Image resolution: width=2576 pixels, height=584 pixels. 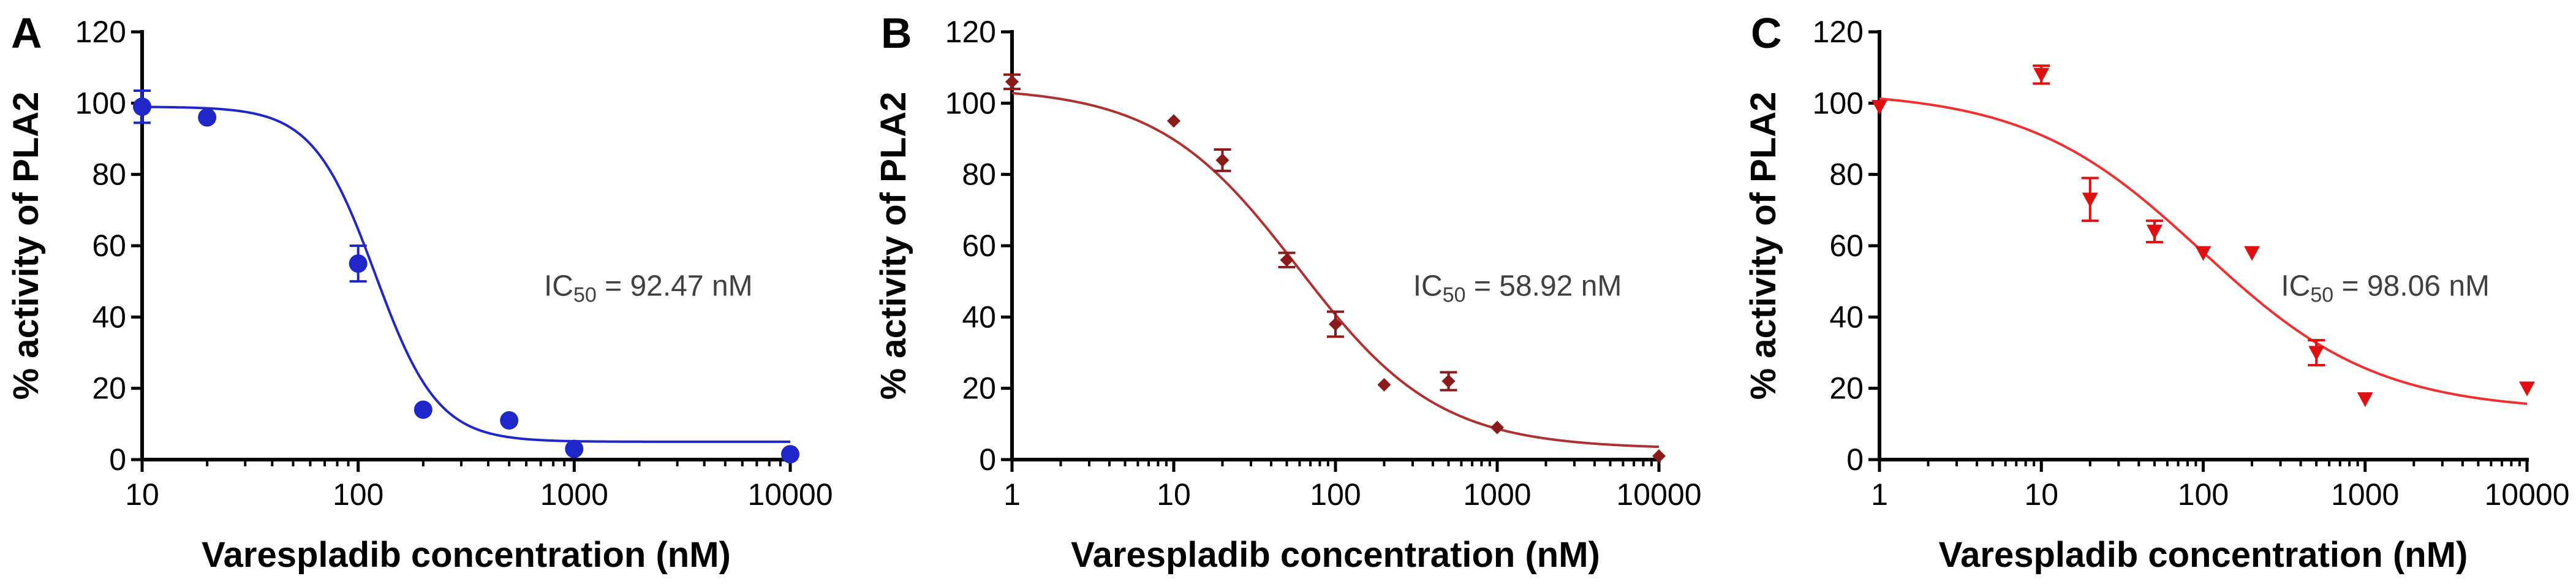 What do you see at coordinates (675, 286) in the screenshot?
I see `ic50-value: = 92.47 nM` at bounding box center [675, 286].